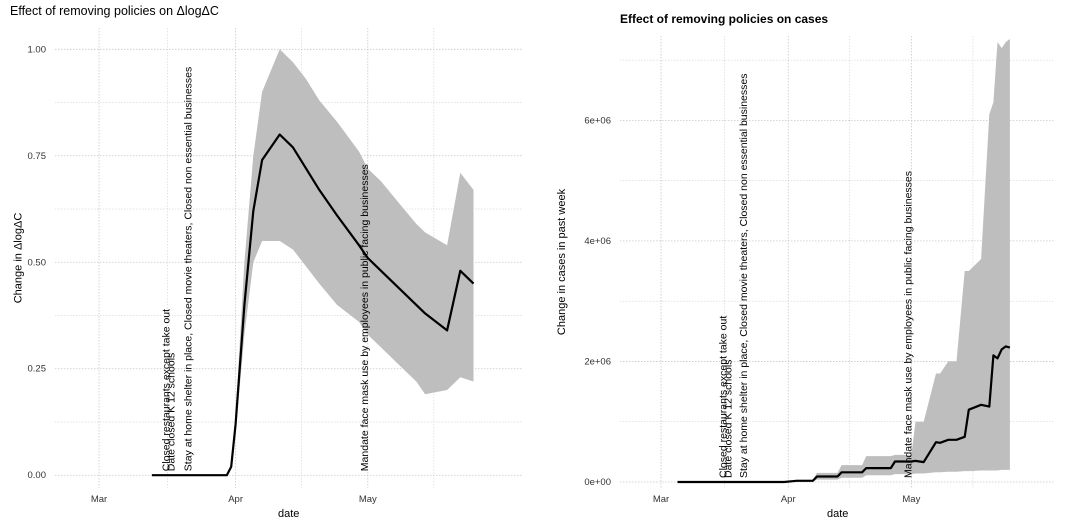 The width and height of the screenshot is (1065, 527). What do you see at coordinates (597, 120) in the screenshot?
I see `y-tick-label: 6e+06` at bounding box center [597, 120].